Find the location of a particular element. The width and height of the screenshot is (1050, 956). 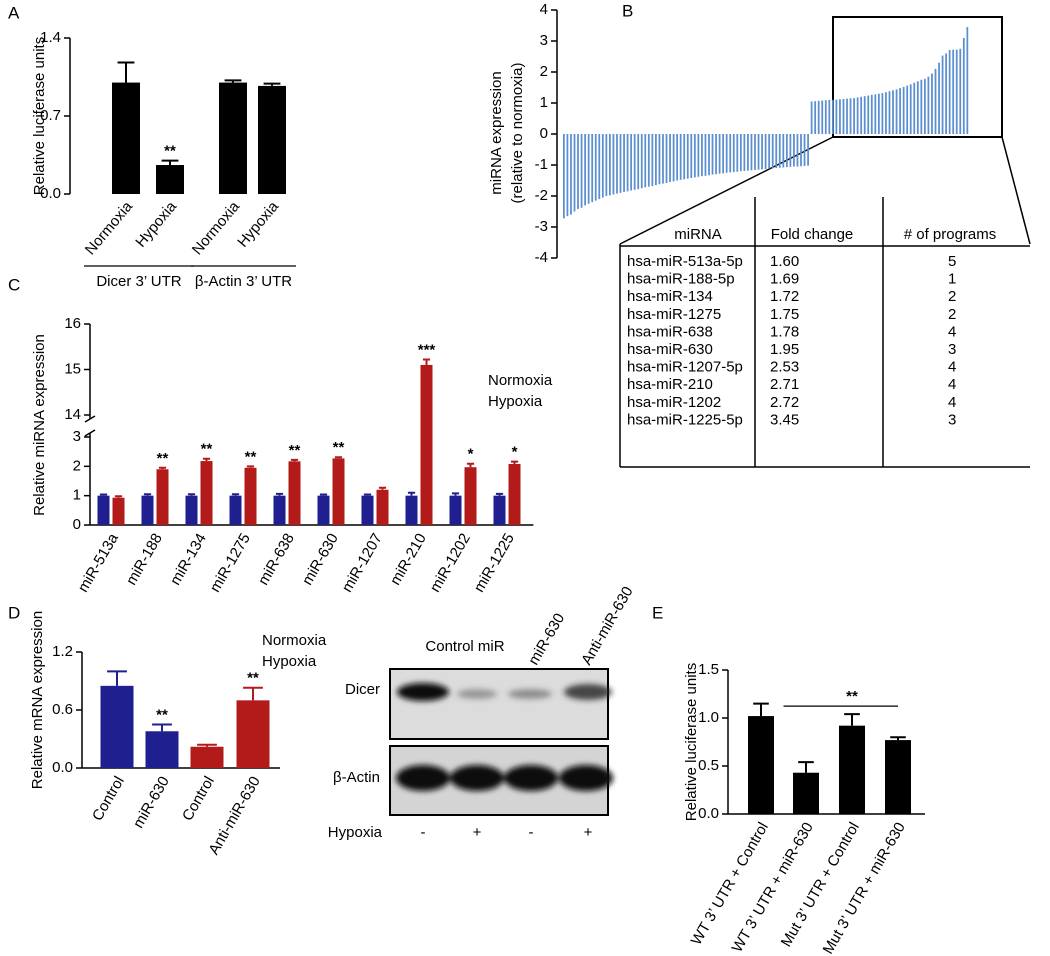

y-tick-label: 1.5 is located at coordinates (708, 669).